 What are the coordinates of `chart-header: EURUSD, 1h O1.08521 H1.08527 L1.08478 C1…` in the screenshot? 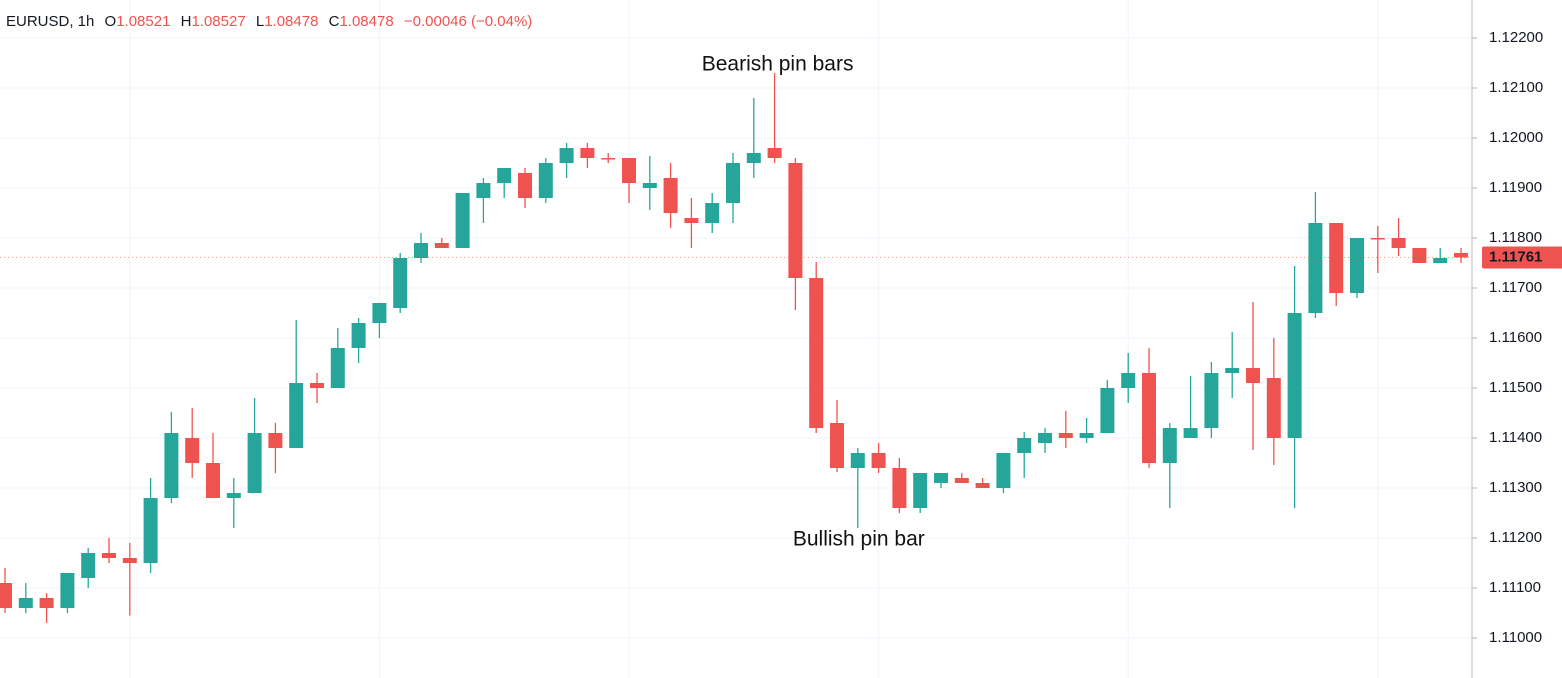 It's located at (269, 21).